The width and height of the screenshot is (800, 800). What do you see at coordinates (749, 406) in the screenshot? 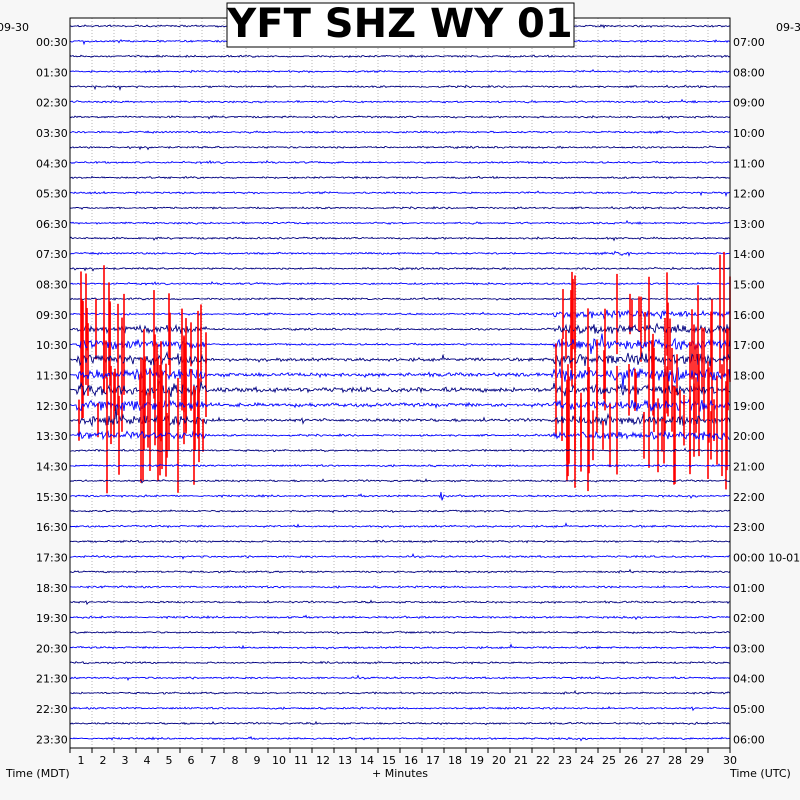
I see `right-time-label: 19:00` at bounding box center [749, 406].